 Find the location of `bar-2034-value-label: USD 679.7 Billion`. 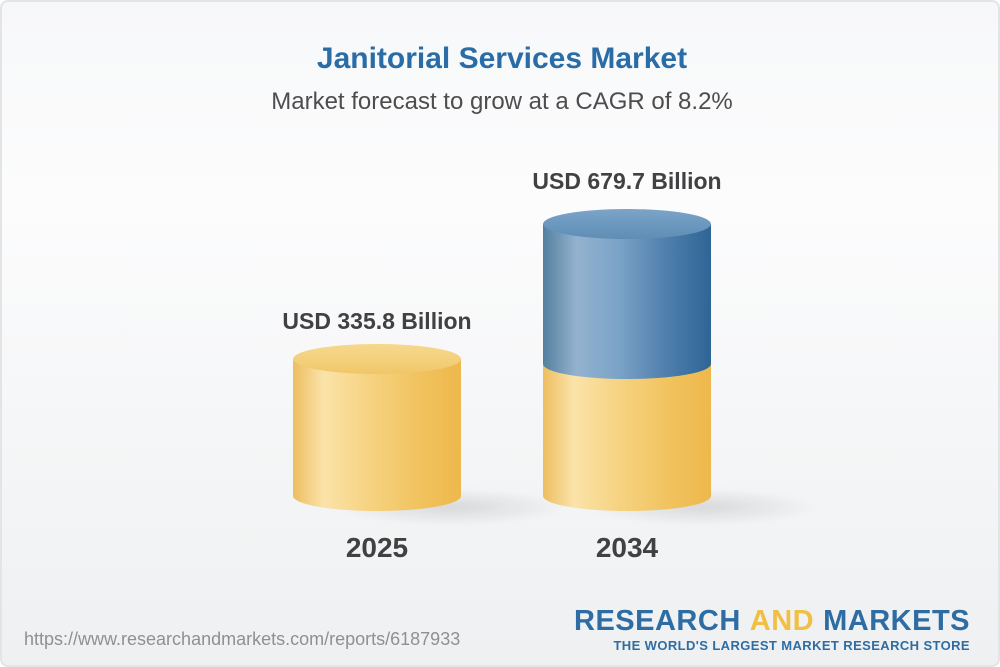

bar-2034-value-label: USD 679.7 Billion is located at coordinates (627, 181).